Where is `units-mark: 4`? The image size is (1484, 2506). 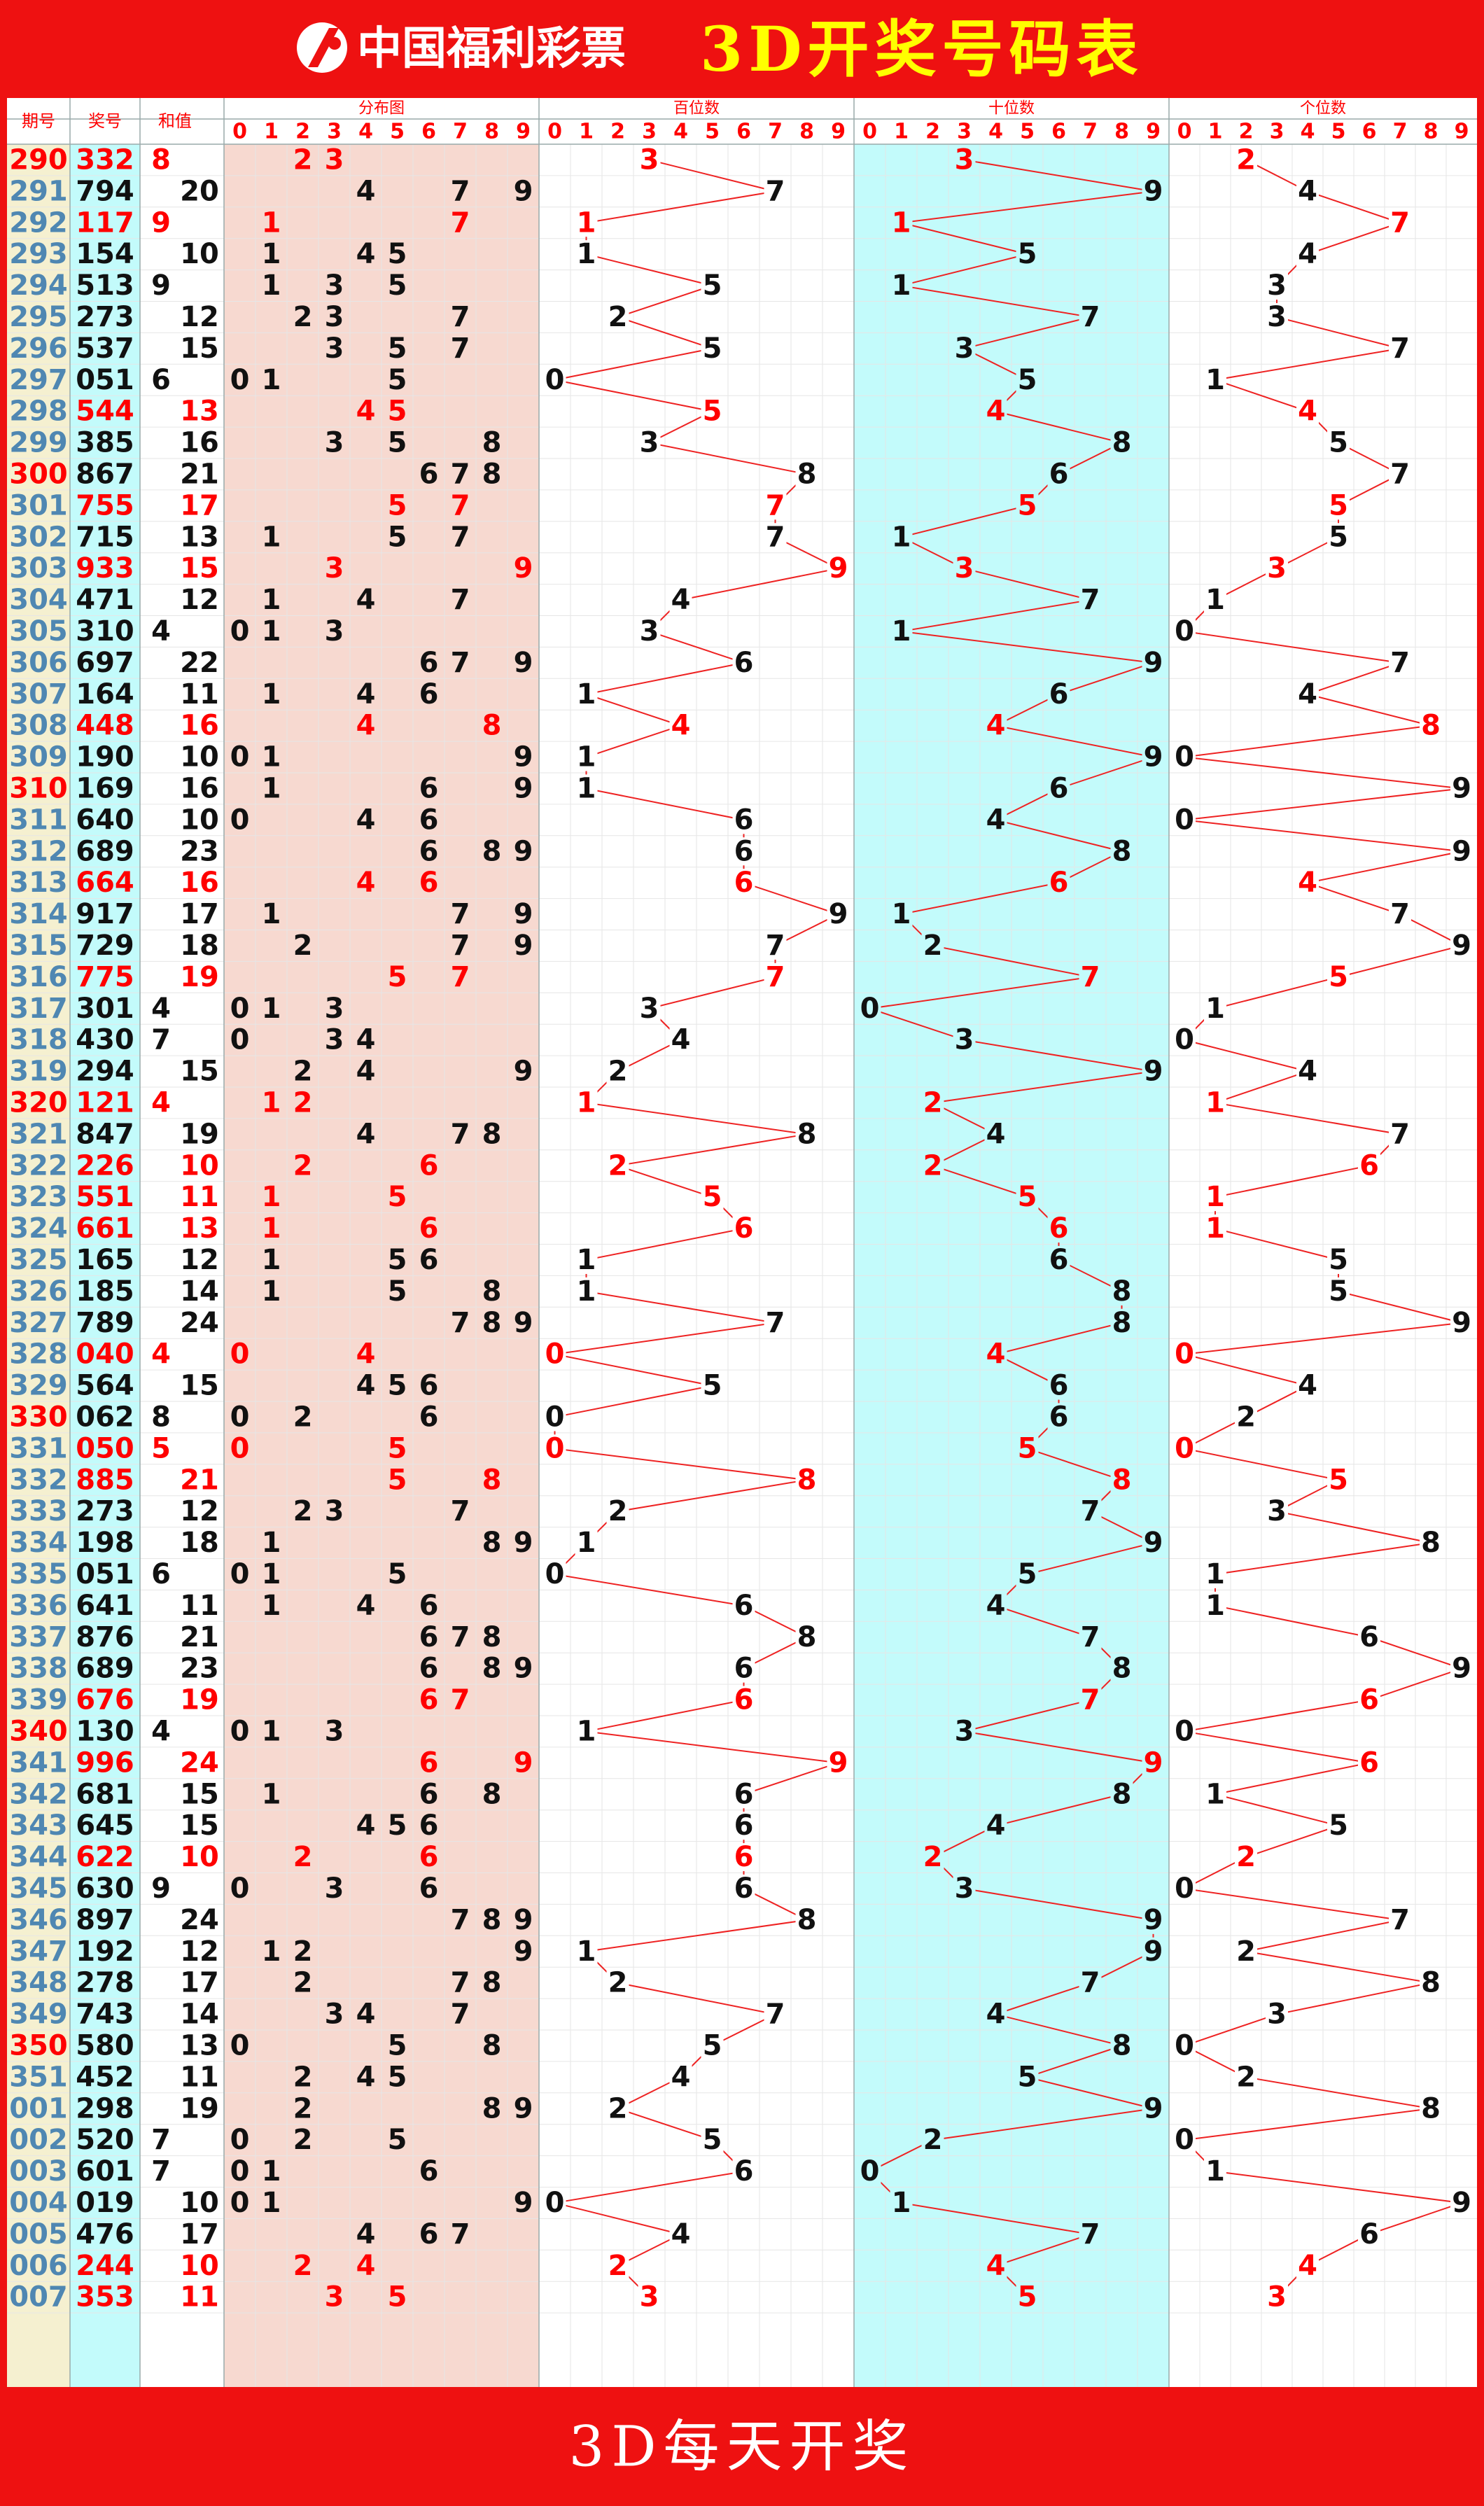 units-mark: 4 is located at coordinates (1307, 883).